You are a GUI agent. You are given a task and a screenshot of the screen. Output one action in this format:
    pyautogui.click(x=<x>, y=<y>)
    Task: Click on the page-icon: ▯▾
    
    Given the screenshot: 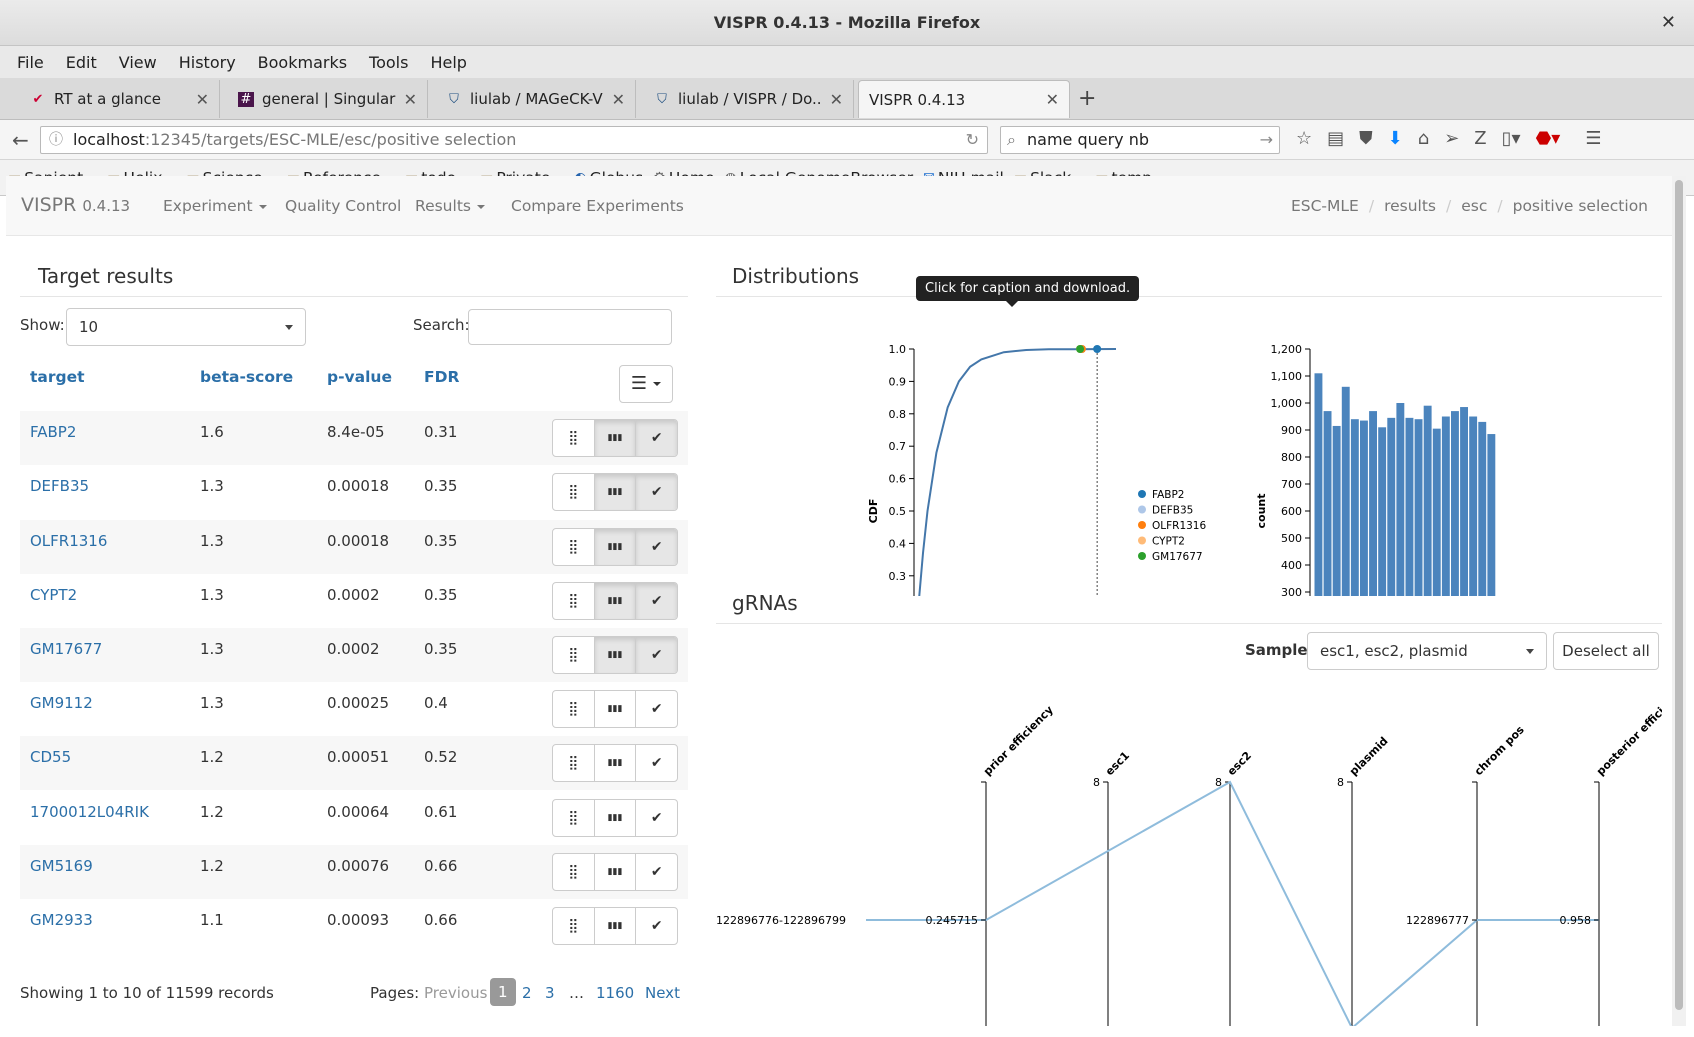 What is the action you would take?
    pyautogui.click(x=1511, y=138)
    